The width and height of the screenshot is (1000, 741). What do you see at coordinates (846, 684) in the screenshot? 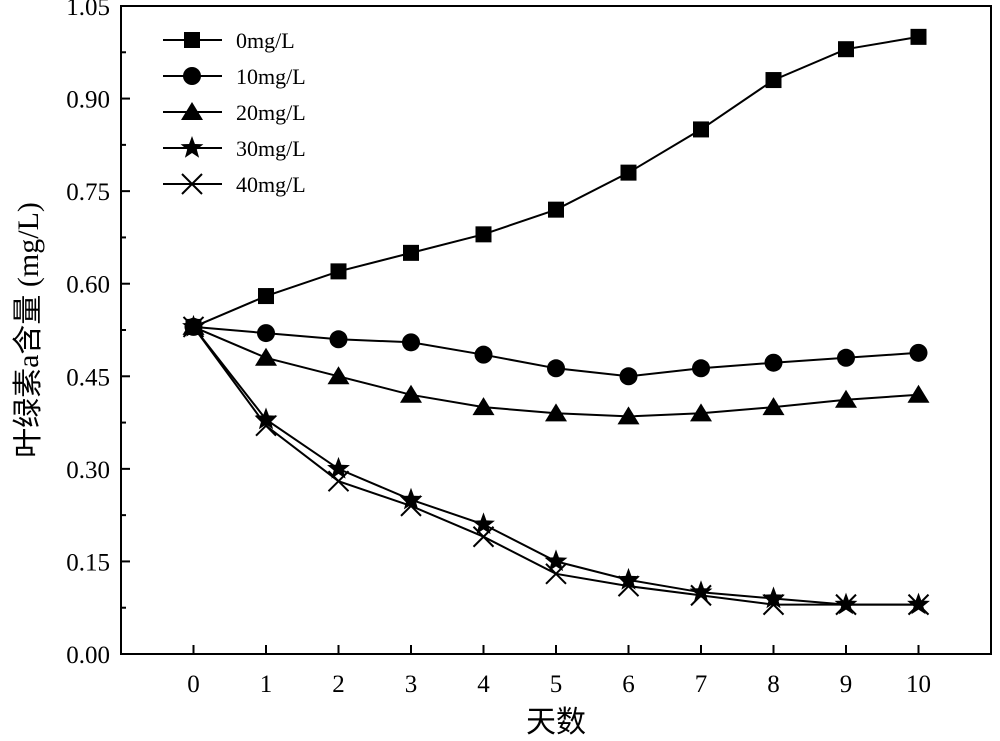
I see `x-tick-label: 9` at bounding box center [846, 684].